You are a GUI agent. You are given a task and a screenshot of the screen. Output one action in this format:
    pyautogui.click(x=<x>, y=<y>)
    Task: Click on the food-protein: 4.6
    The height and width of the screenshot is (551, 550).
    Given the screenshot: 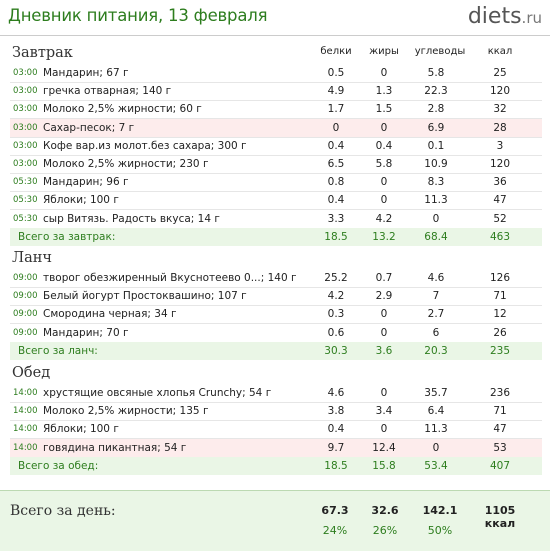 What is the action you would take?
    pyautogui.click(x=336, y=393)
    